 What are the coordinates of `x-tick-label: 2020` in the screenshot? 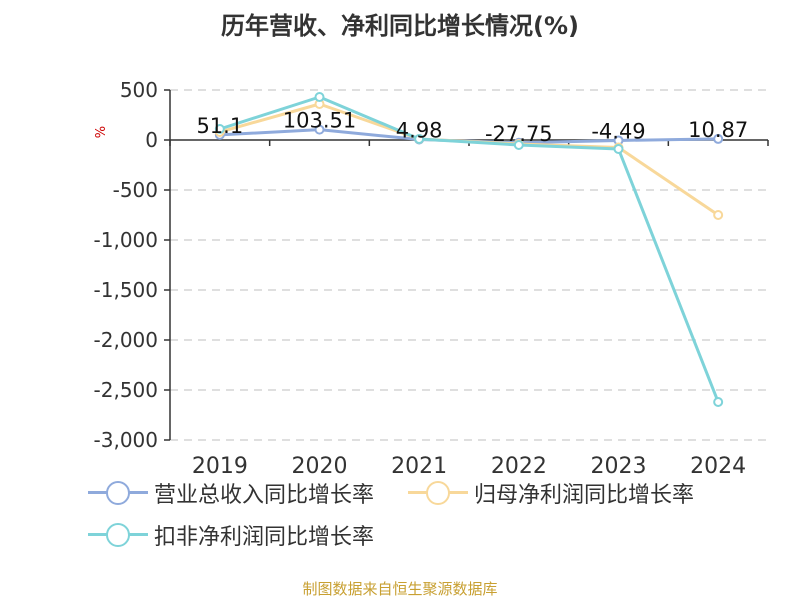 It's located at (320, 466).